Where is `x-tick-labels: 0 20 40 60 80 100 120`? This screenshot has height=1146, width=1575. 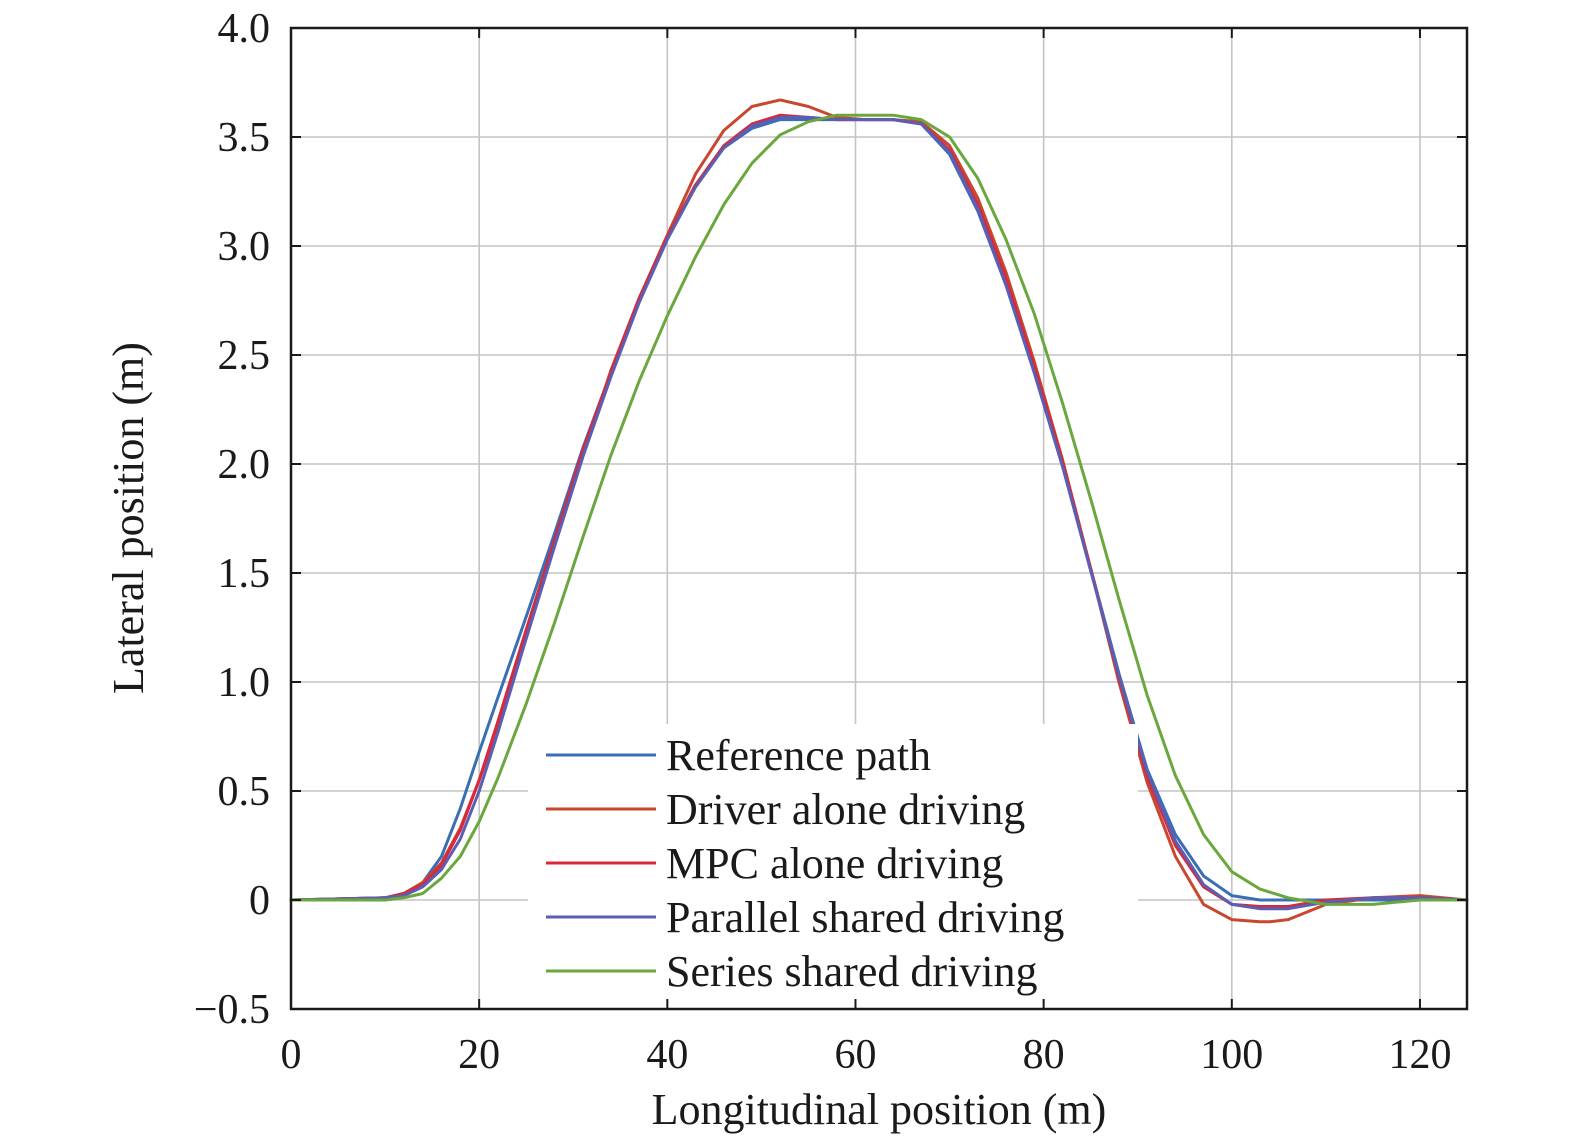
x-tick-labels: 0 20 40 60 80 100 120 is located at coordinates (866, 1055).